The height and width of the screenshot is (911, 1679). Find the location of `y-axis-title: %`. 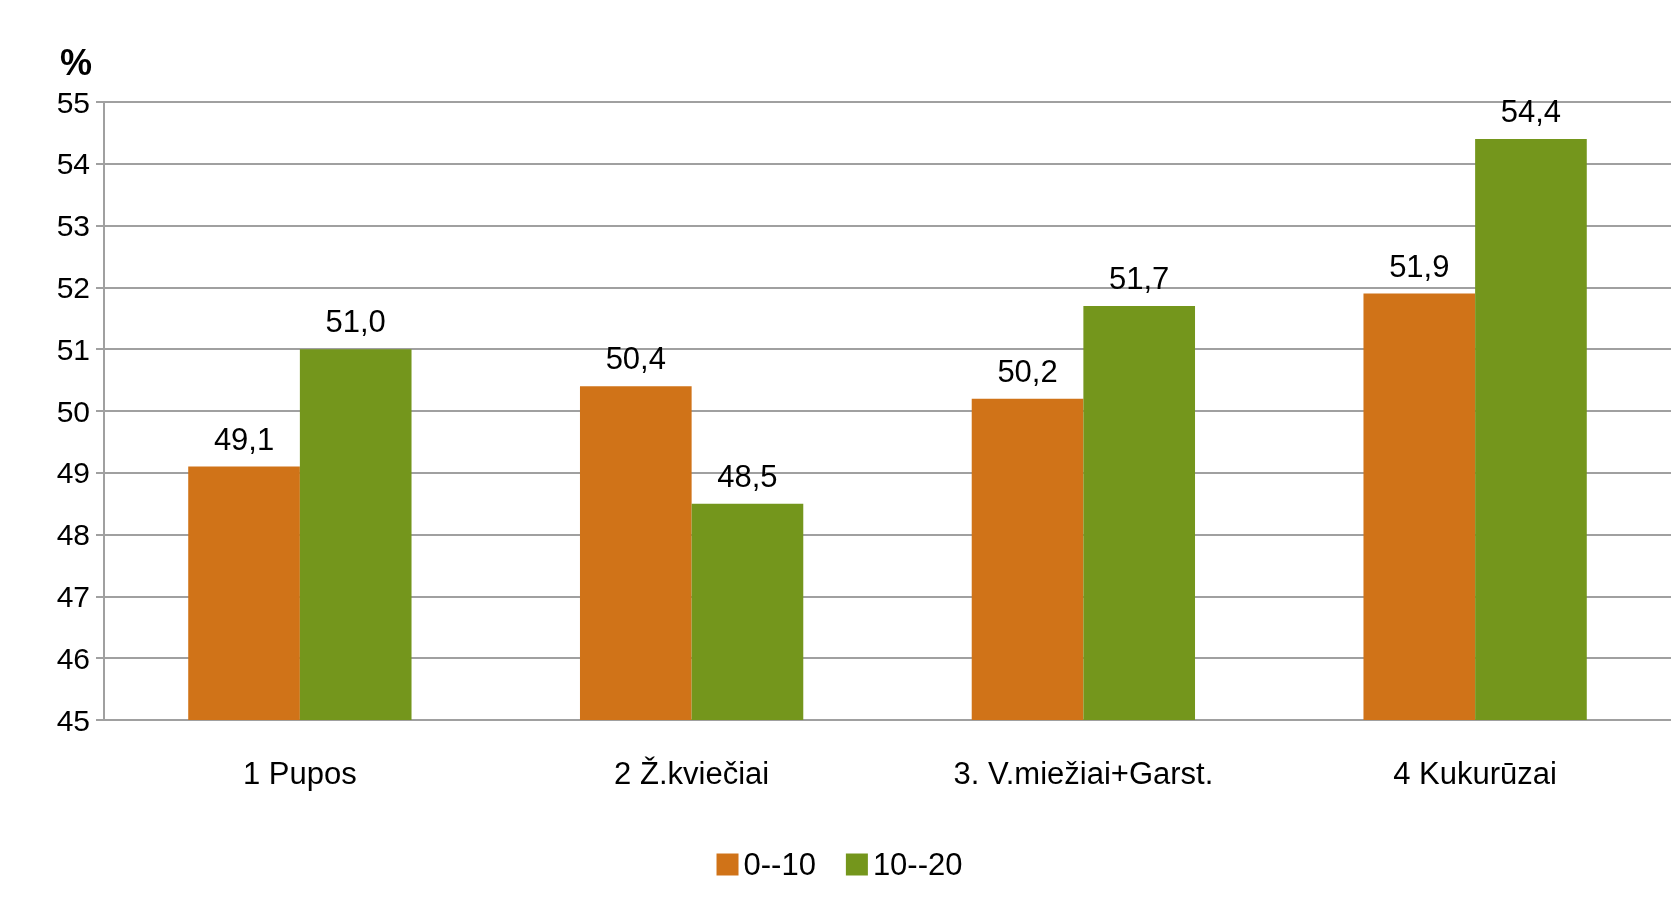

y-axis-title: % is located at coordinates (75, 62).